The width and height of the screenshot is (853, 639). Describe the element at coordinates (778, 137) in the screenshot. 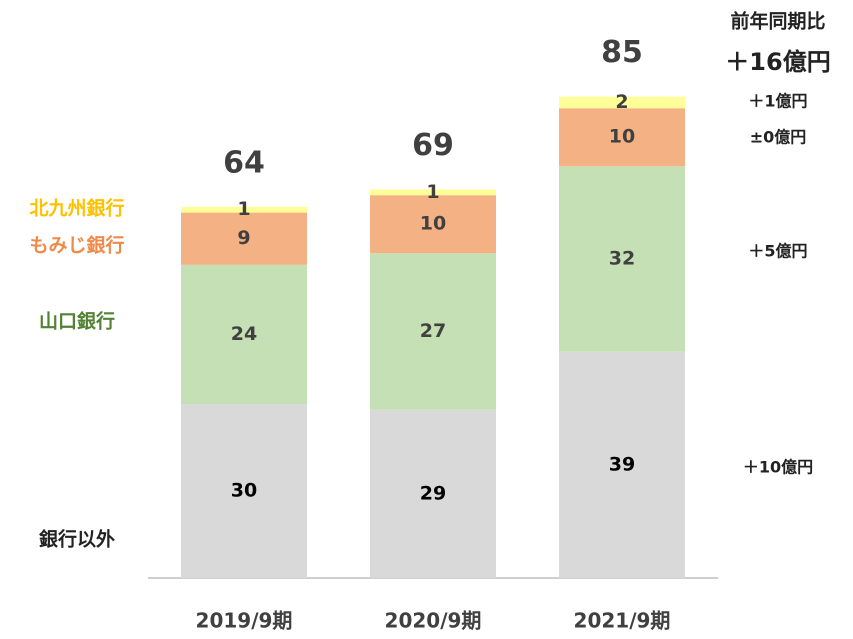

I see `change-label: ±0億円` at that location.